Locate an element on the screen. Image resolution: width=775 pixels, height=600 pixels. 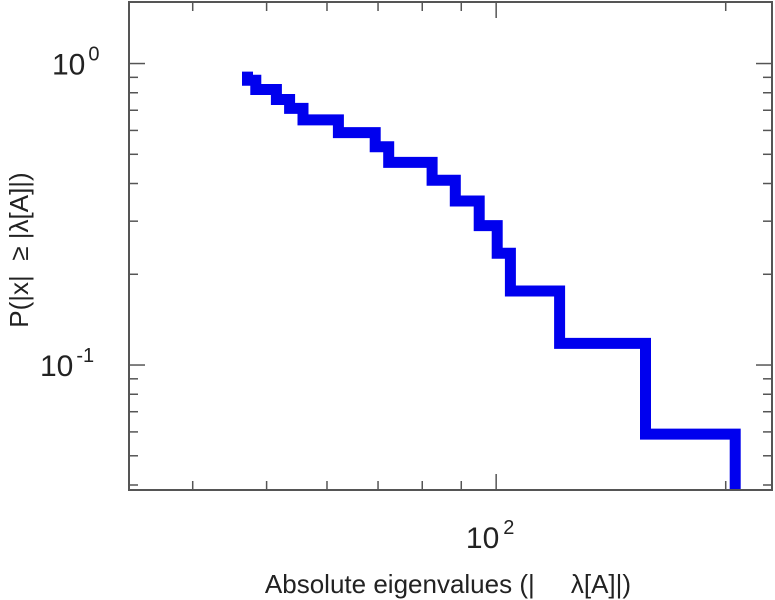
x-tick-labels: 10 2 is located at coordinates (490, 536).